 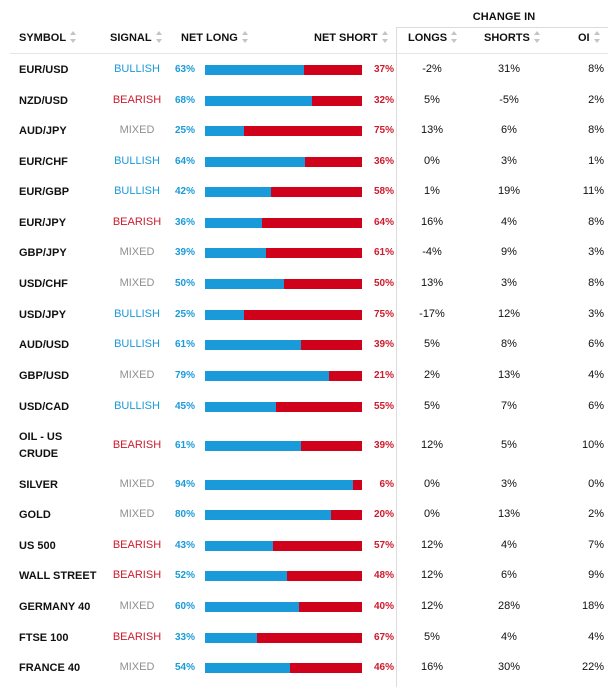 I want to click on oi-change-cell: 18%, so click(x=592, y=606).